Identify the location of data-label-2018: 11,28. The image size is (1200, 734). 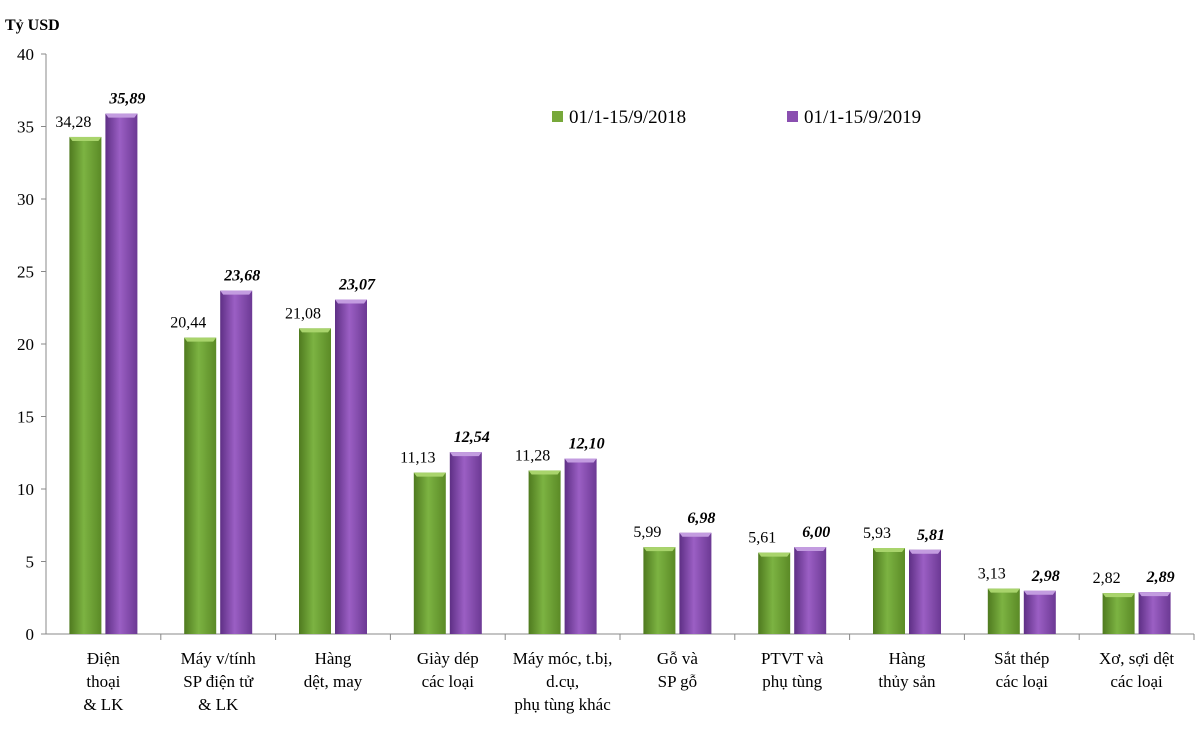
(532, 455).